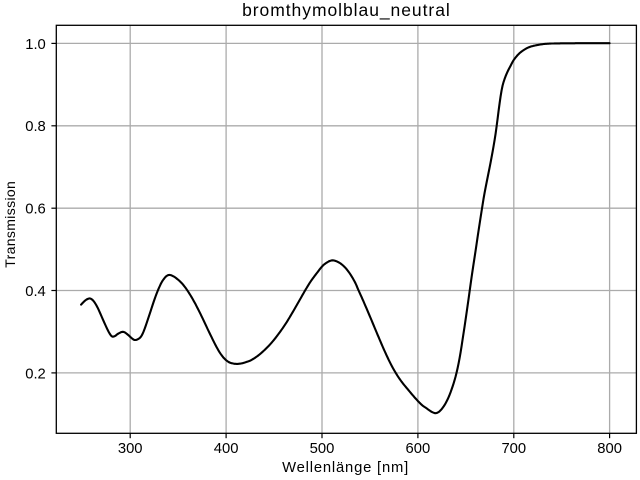 This screenshot has width=640, height=480. I want to click on svg-text: 400, so click(226, 449).